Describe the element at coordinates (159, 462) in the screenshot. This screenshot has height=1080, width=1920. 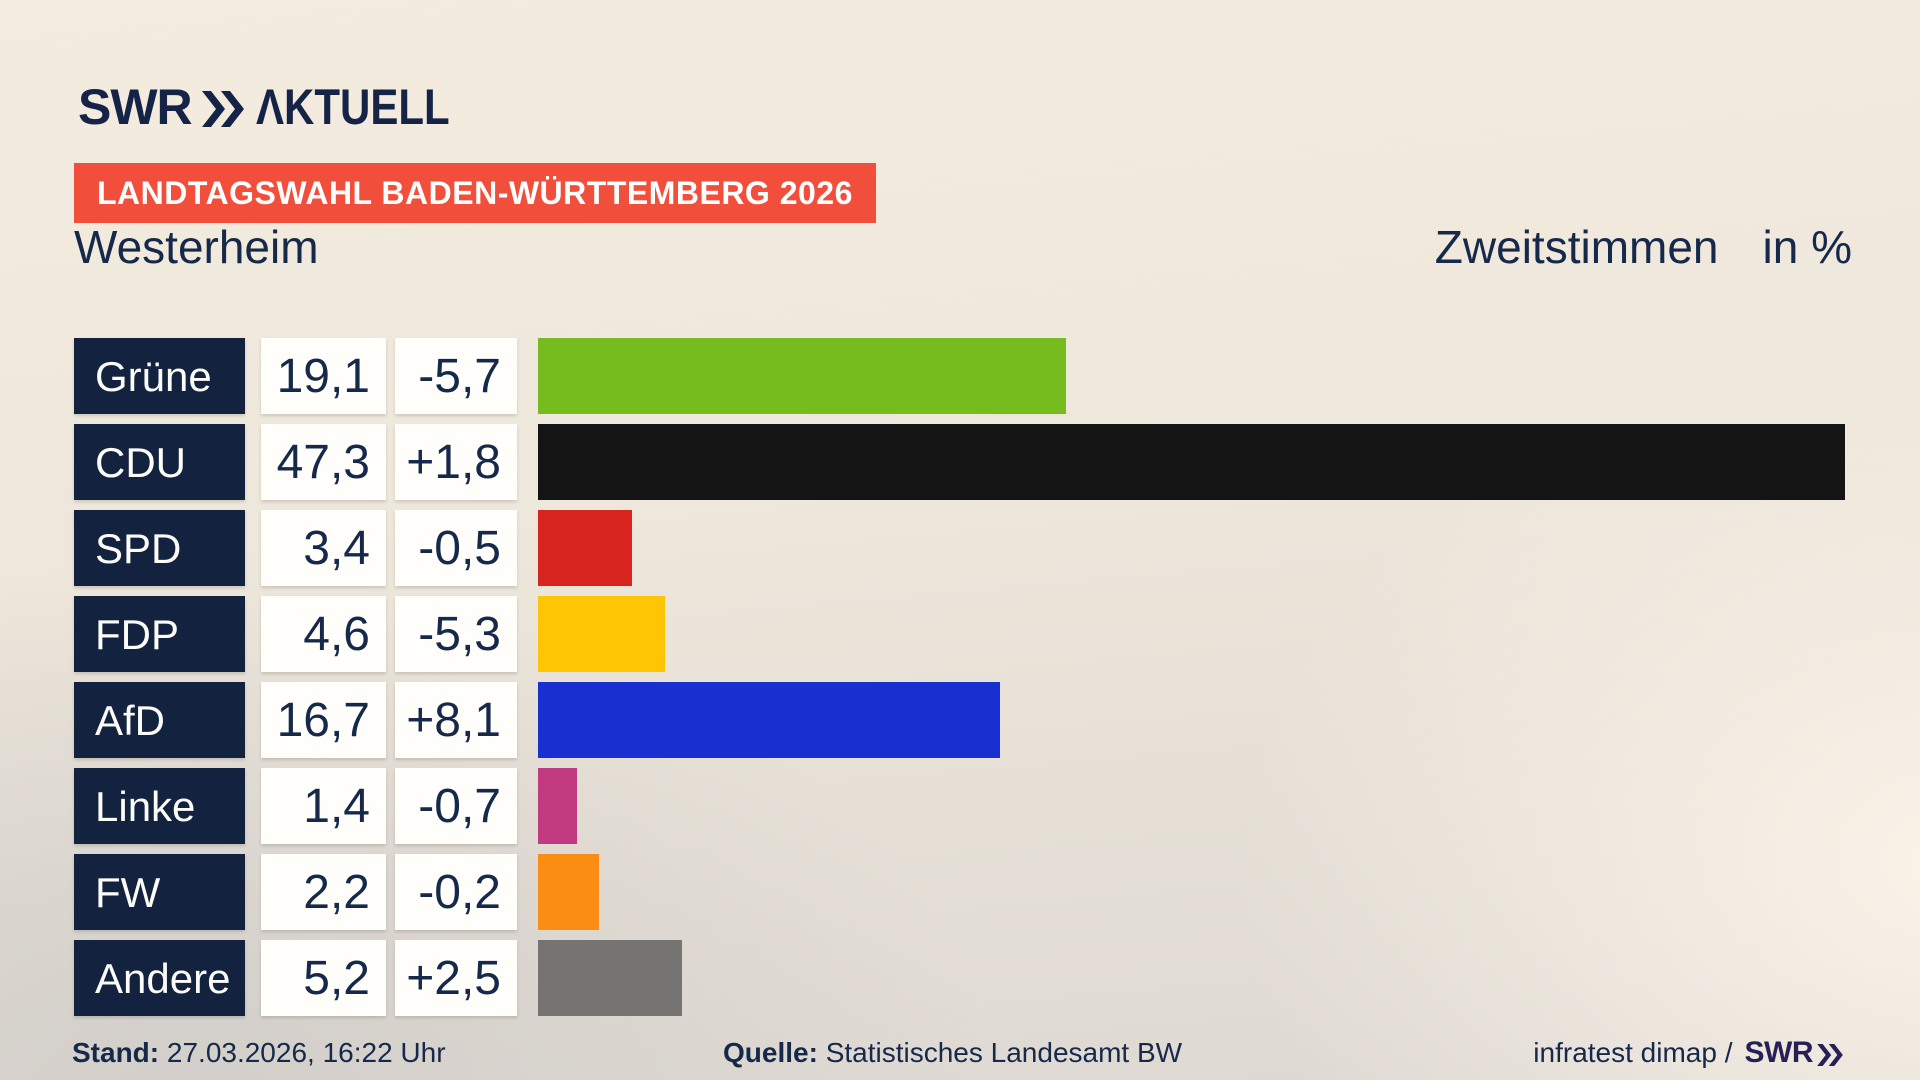
I see `party-name-box: CDU` at that location.